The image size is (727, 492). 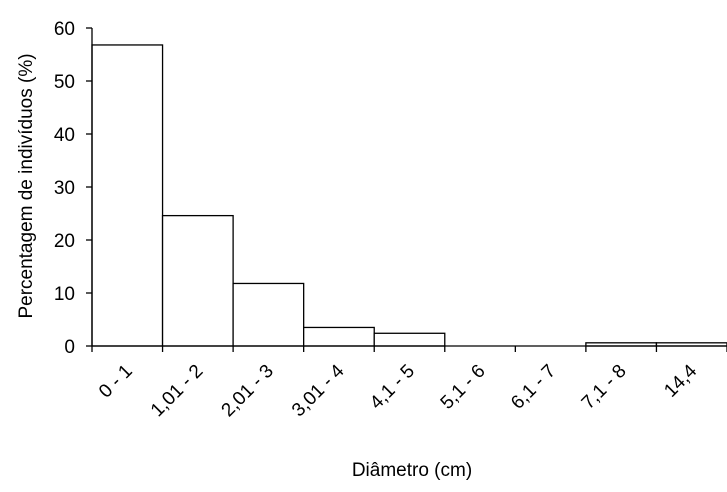 What do you see at coordinates (533, 387) in the screenshot?
I see `x-tick-label-6: 6,1 - 7` at bounding box center [533, 387].